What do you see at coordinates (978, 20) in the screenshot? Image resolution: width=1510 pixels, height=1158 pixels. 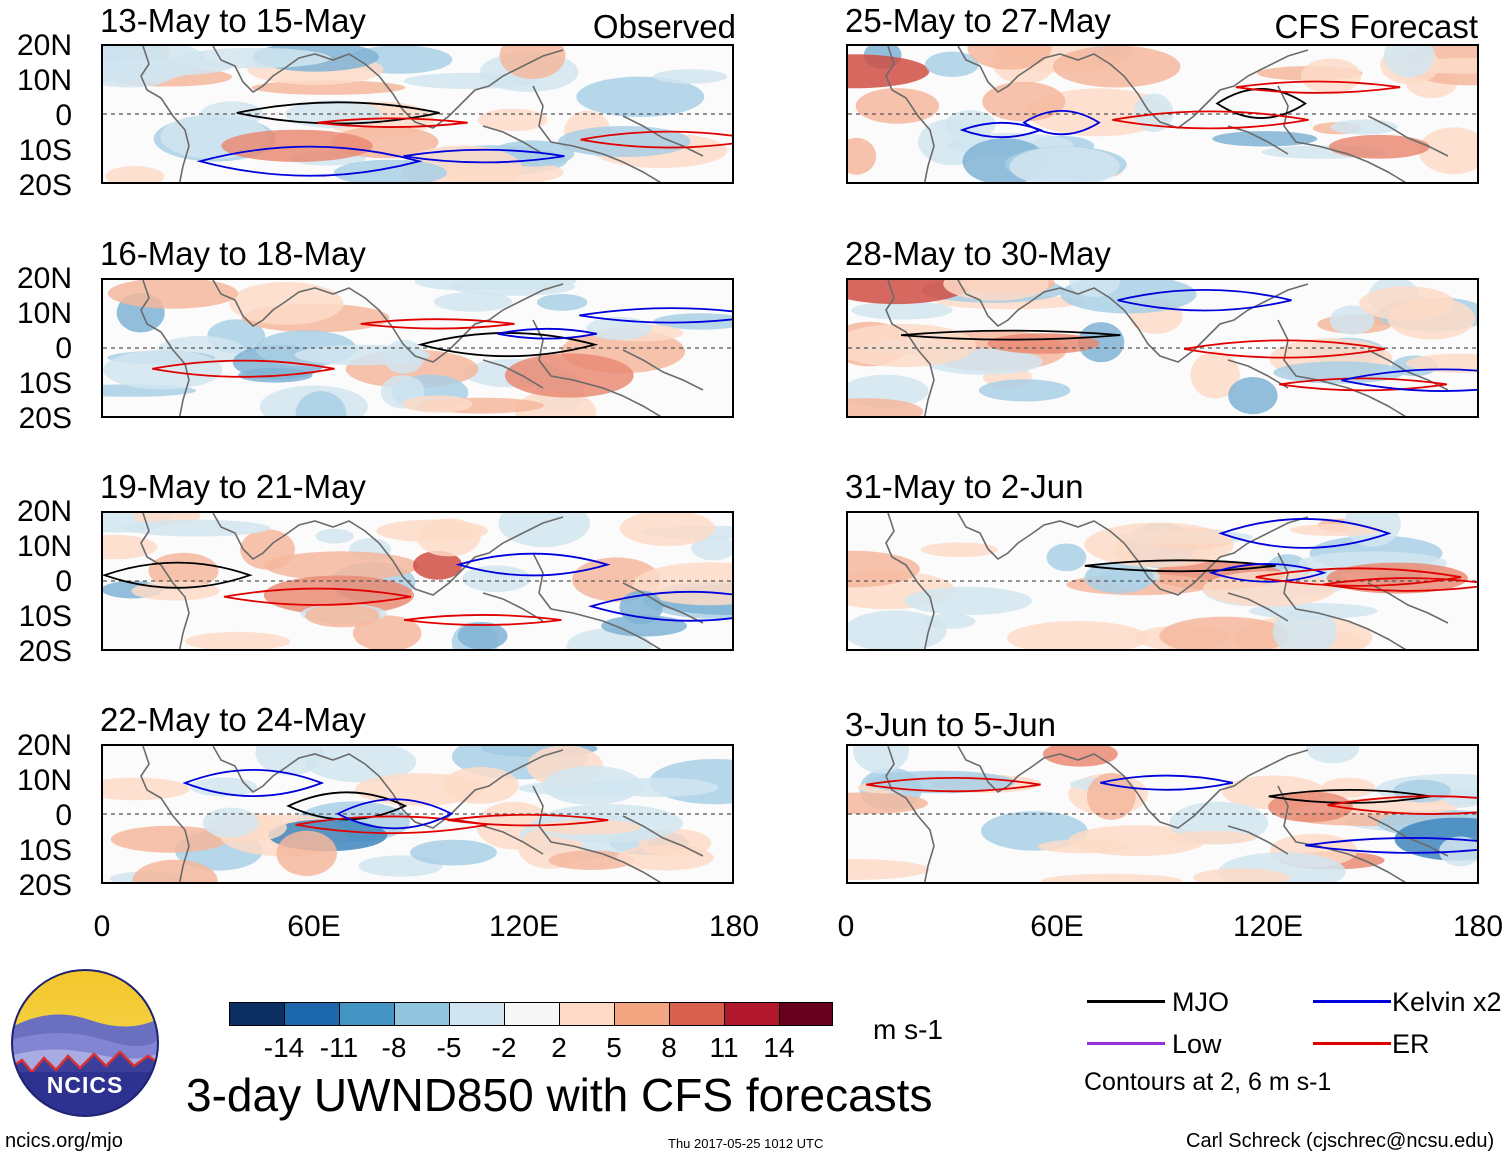 I see `panel-title-5: 25-May to 27-May` at bounding box center [978, 20].